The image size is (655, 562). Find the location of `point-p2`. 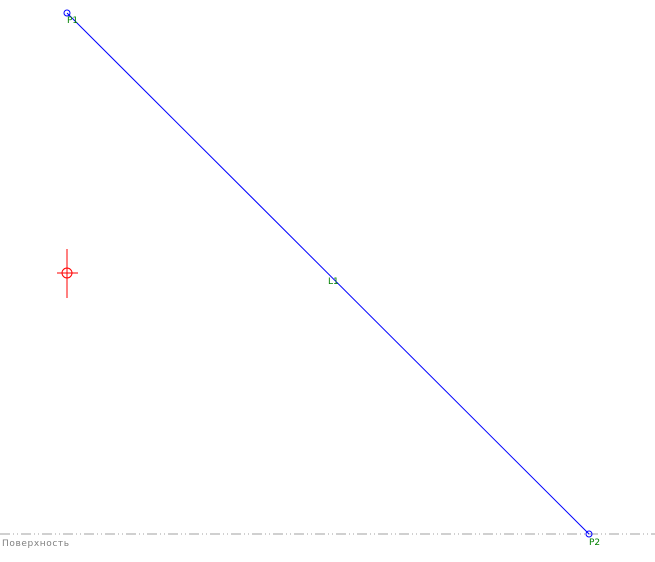

point-p2 is located at coordinates (589, 534).